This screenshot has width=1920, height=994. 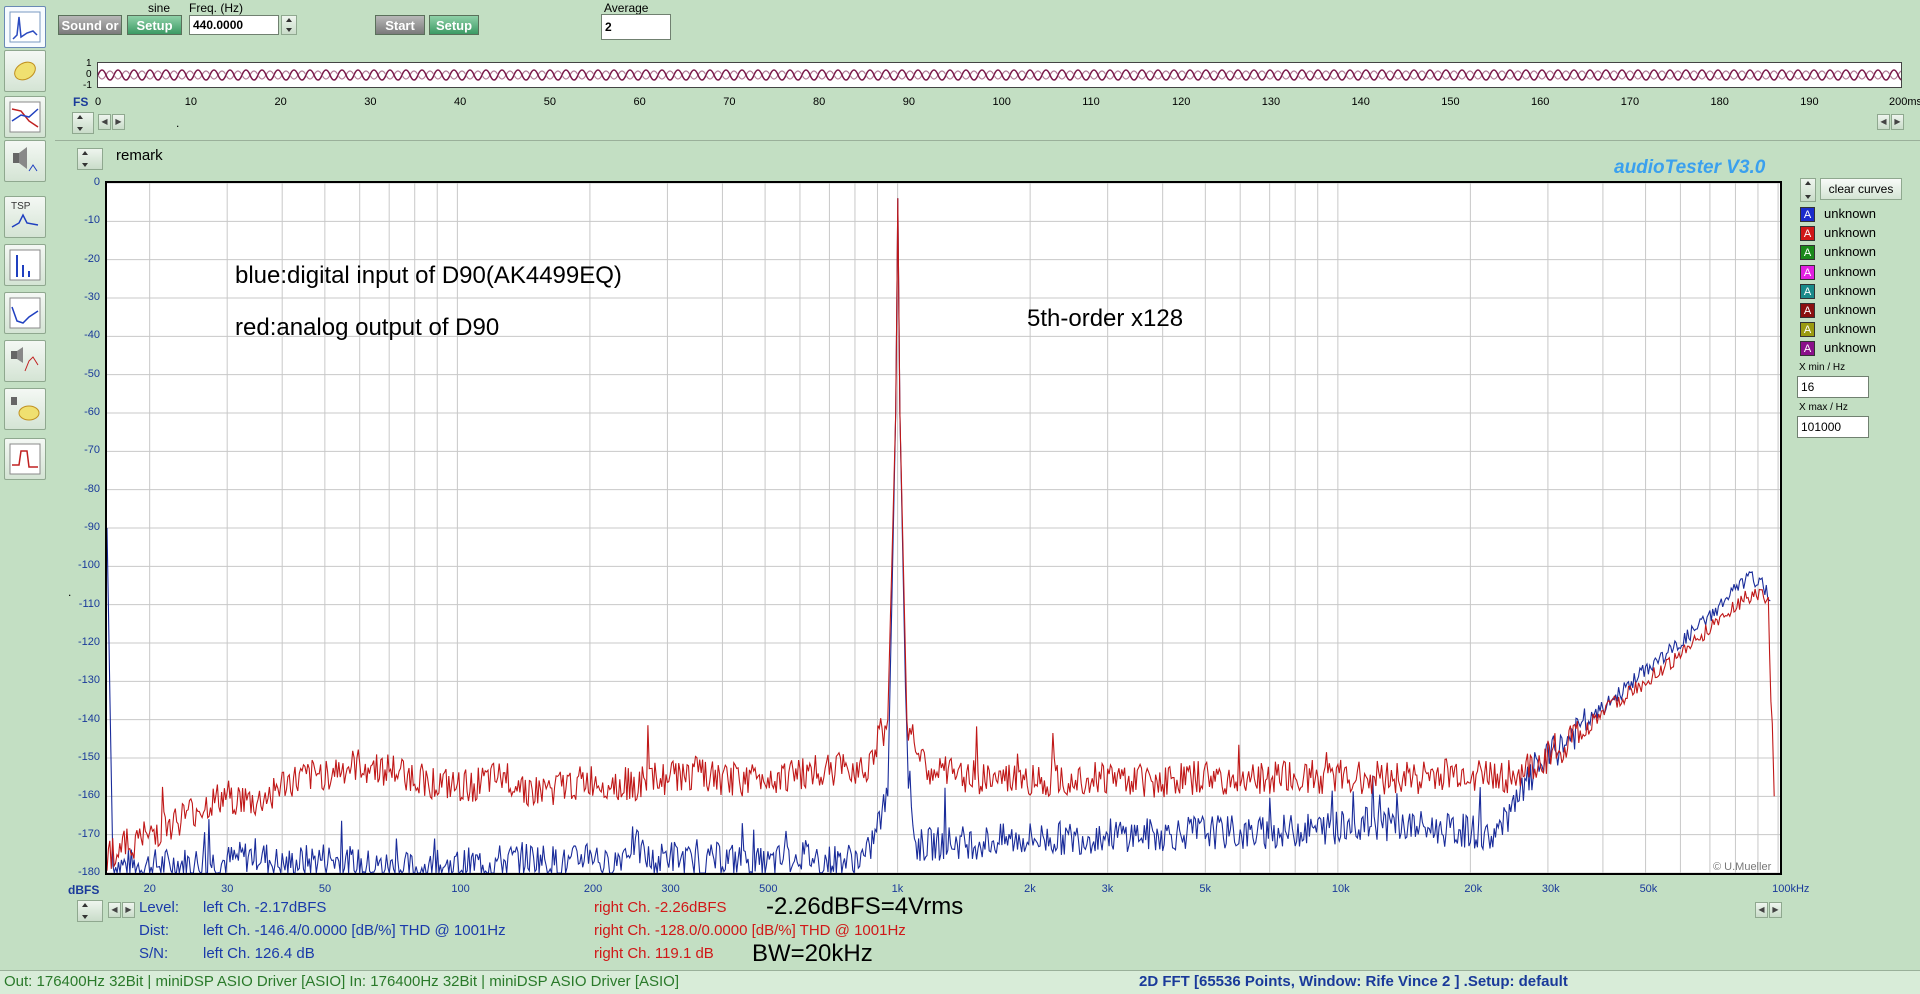 What do you see at coordinates (1030, 889) in the screenshot?
I see `x-tick-label: 2k` at bounding box center [1030, 889].